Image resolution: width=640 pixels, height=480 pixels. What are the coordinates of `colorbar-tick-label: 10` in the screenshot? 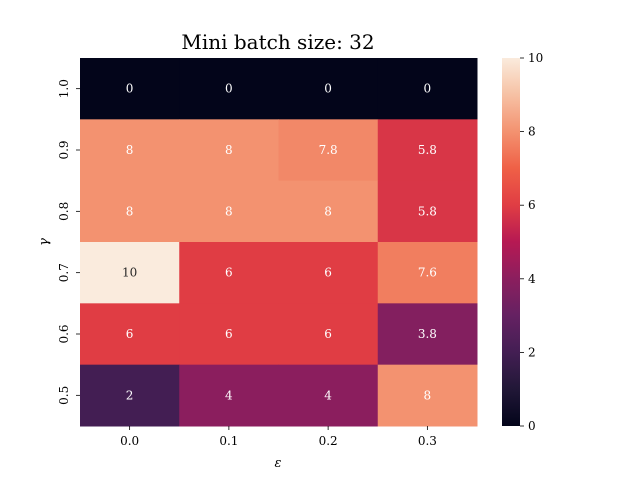 It's located at (535, 58).